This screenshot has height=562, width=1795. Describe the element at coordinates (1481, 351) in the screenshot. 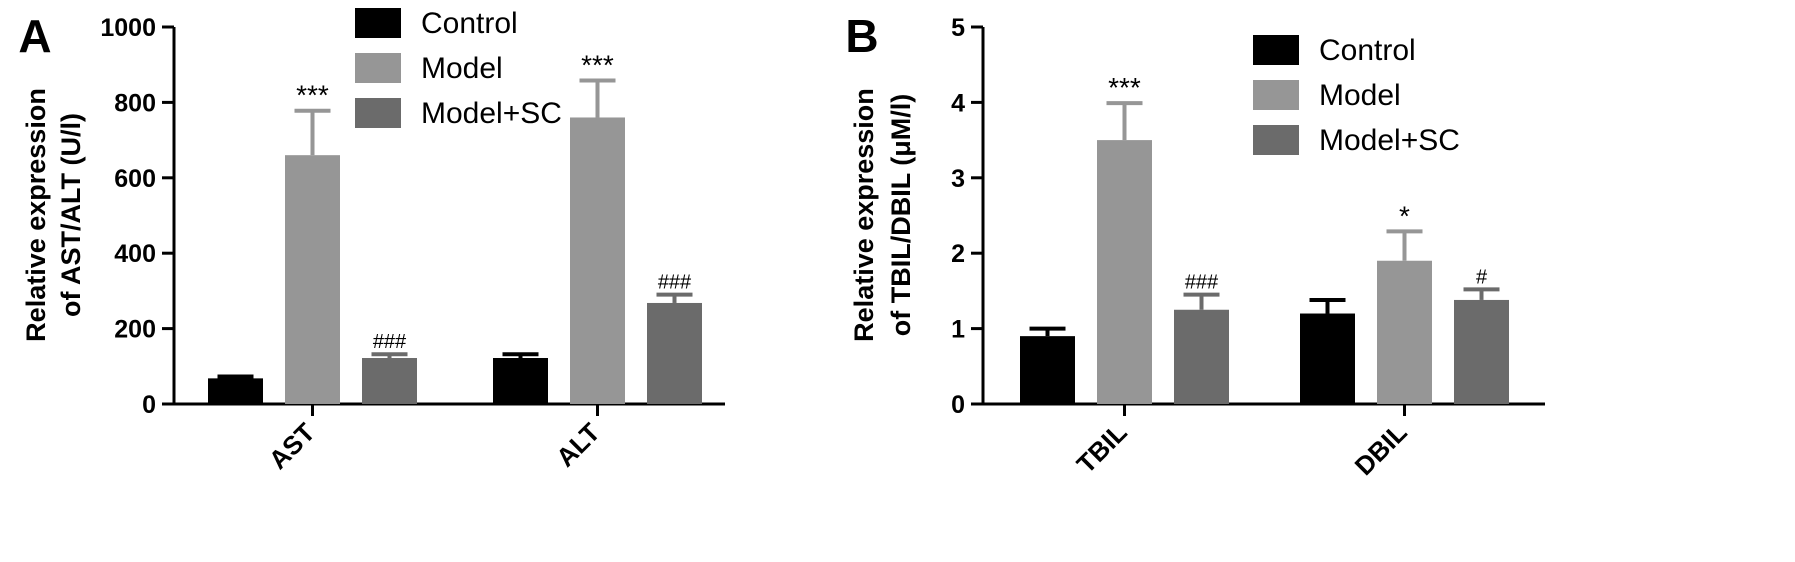

I see `bar-model-sc-dbil` at that location.